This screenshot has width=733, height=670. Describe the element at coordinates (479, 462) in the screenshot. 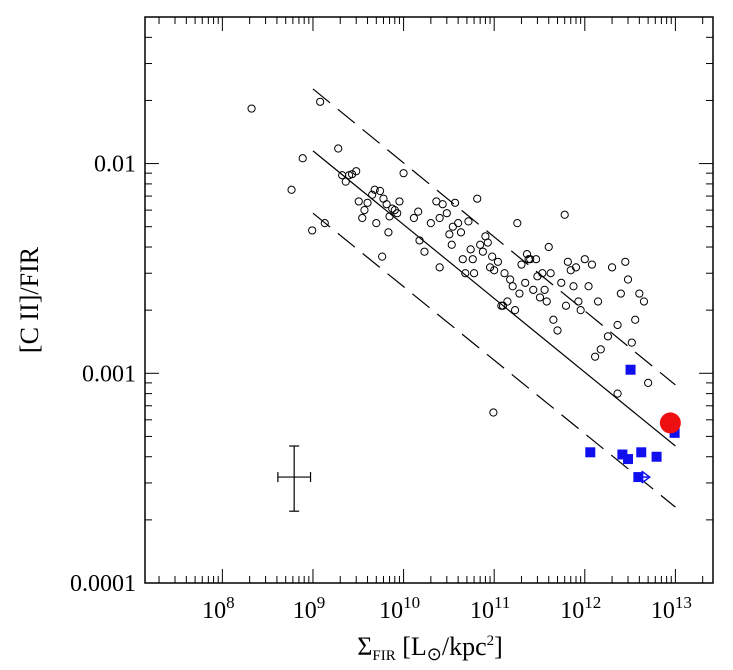

I see `special-markers` at that location.